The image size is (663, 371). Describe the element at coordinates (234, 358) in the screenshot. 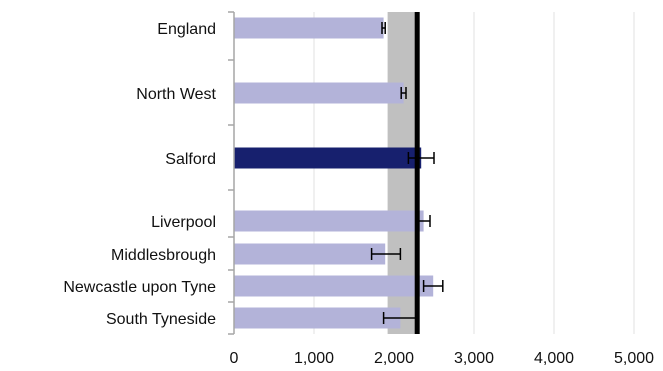

I see `x-tick-label: 0` at that location.